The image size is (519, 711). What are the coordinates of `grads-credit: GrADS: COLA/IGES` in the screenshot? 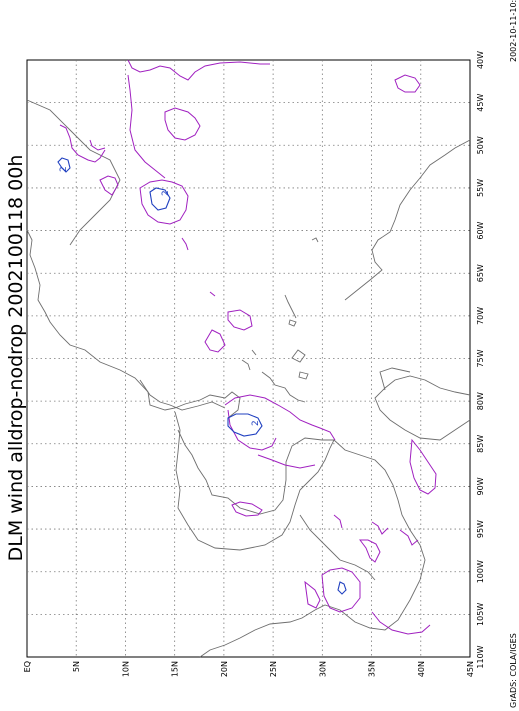 It's located at (513, 670).